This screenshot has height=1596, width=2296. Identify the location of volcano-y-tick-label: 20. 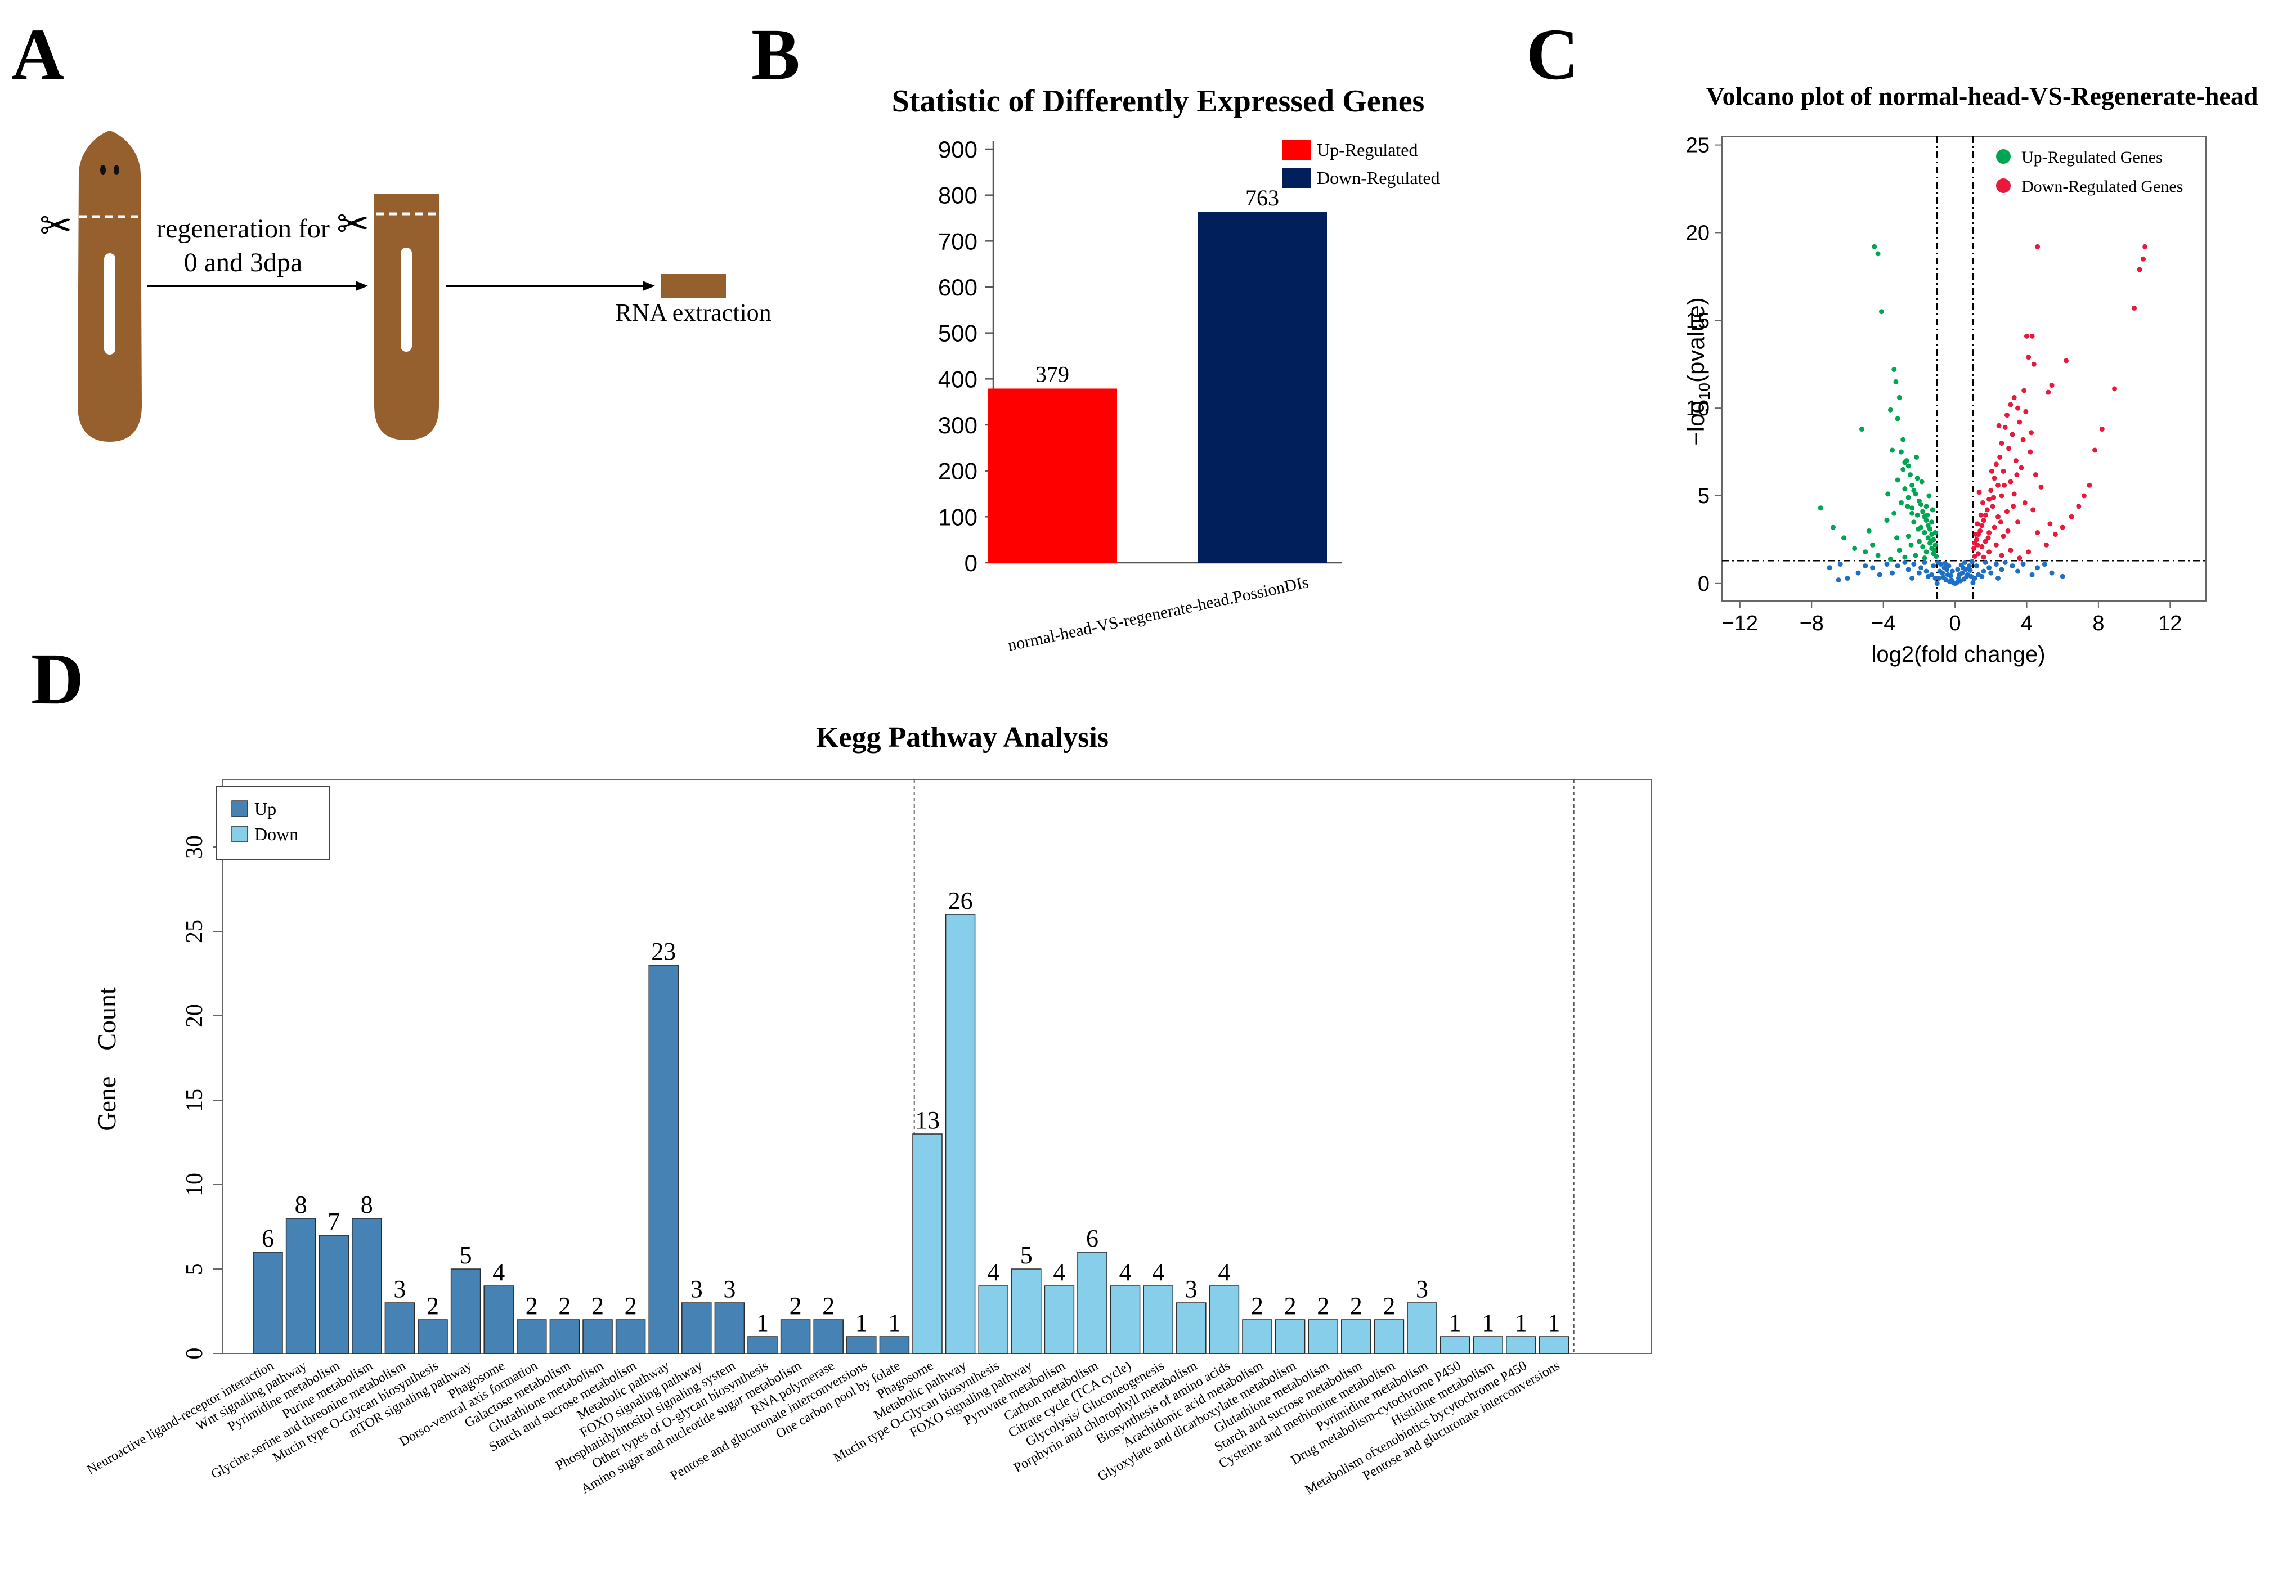
(1698, 233).